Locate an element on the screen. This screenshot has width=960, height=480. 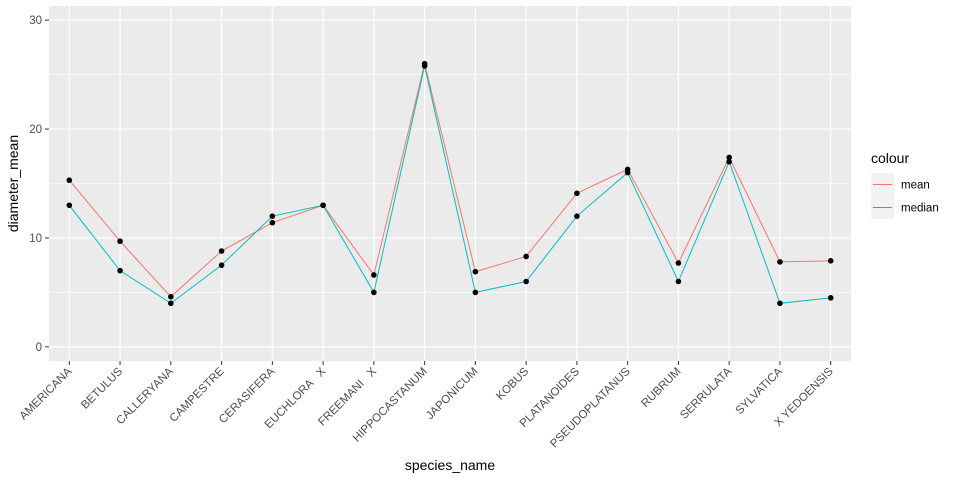
y-tick-label: 10 is located at coordinates (35, 239).